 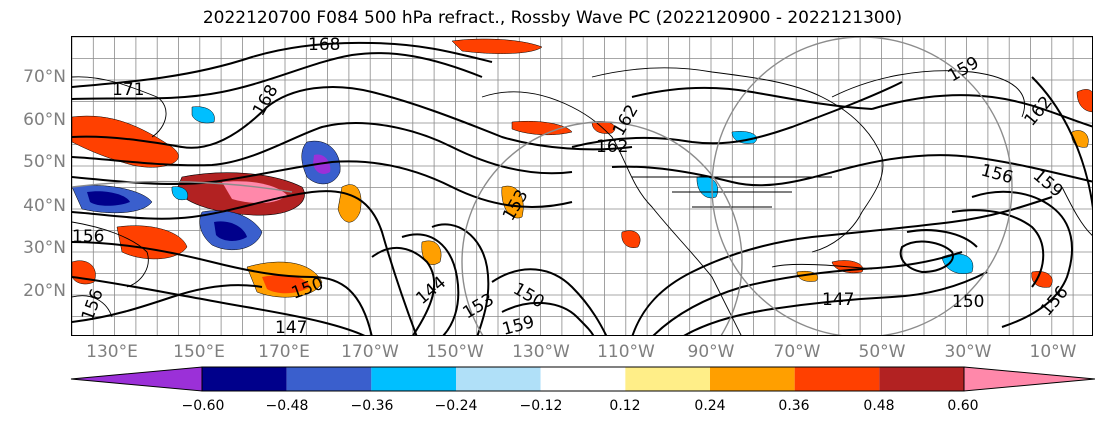 I want to click on lon-label-170w: 170°W, so click(x=370, y=352).